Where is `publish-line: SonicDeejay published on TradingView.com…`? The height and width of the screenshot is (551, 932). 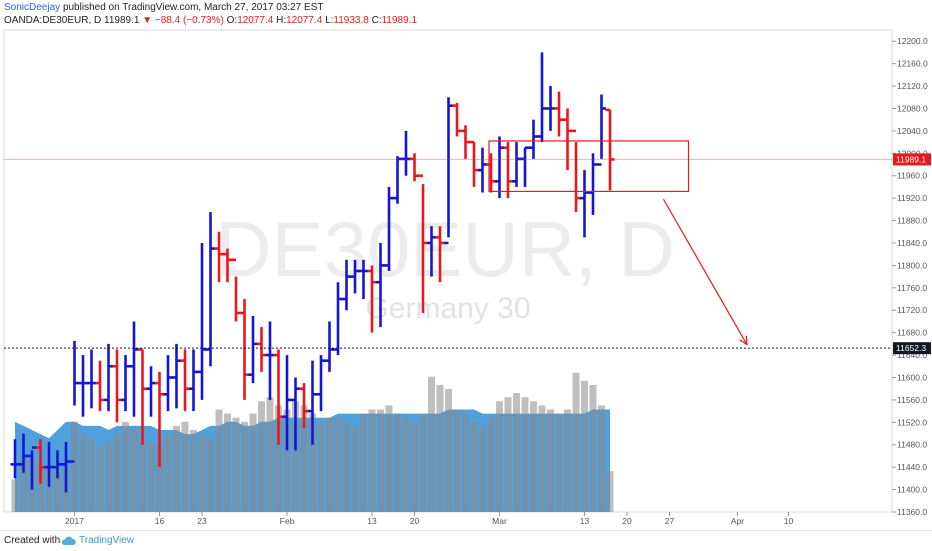 publish-line: SonicDeejay published on TradingView.com… is located at coordinates (163, 7).